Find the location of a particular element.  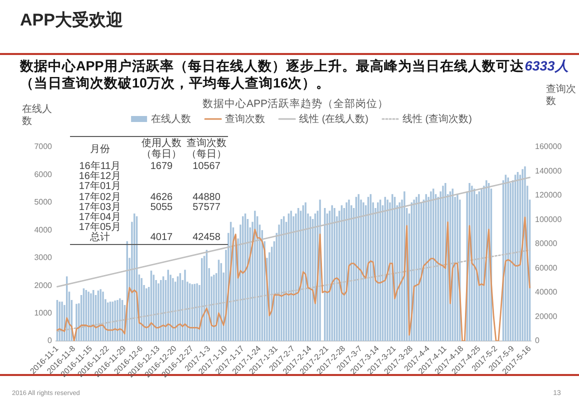

chart-title: 数据中心APP活跃率趋势（全部岗位） is located at coordinates (295, 103).